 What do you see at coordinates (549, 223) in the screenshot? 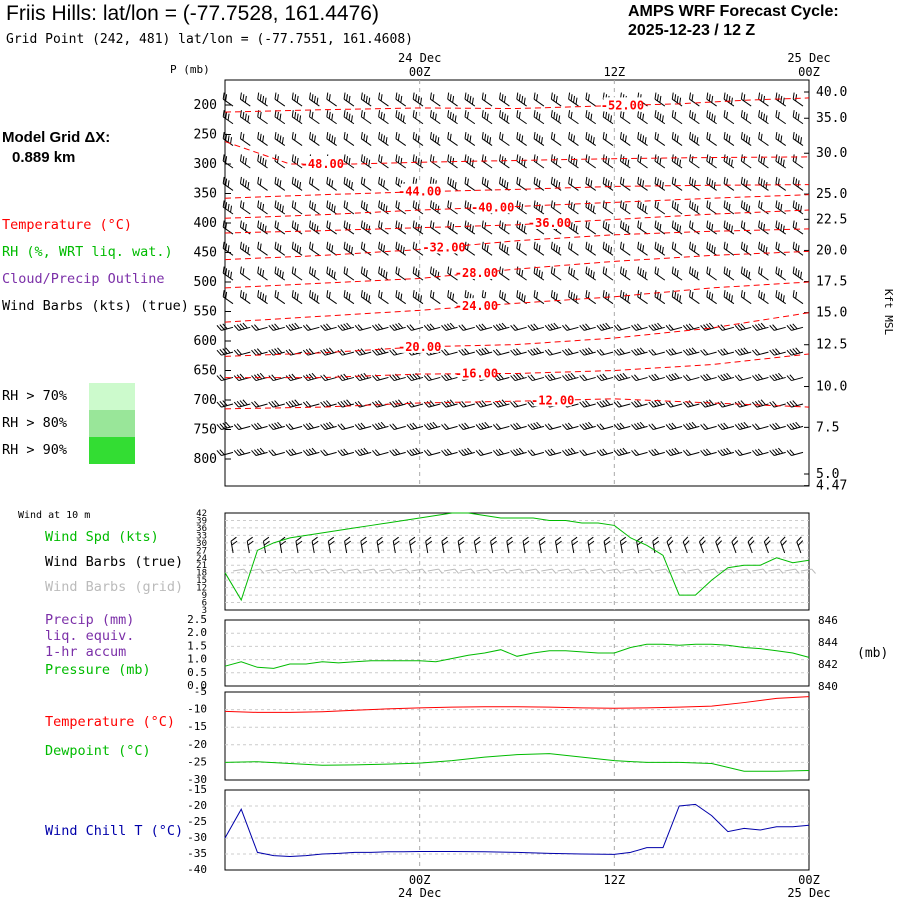
I see `temperature-contour-label: -36.00` at bounding box center [549, 223].